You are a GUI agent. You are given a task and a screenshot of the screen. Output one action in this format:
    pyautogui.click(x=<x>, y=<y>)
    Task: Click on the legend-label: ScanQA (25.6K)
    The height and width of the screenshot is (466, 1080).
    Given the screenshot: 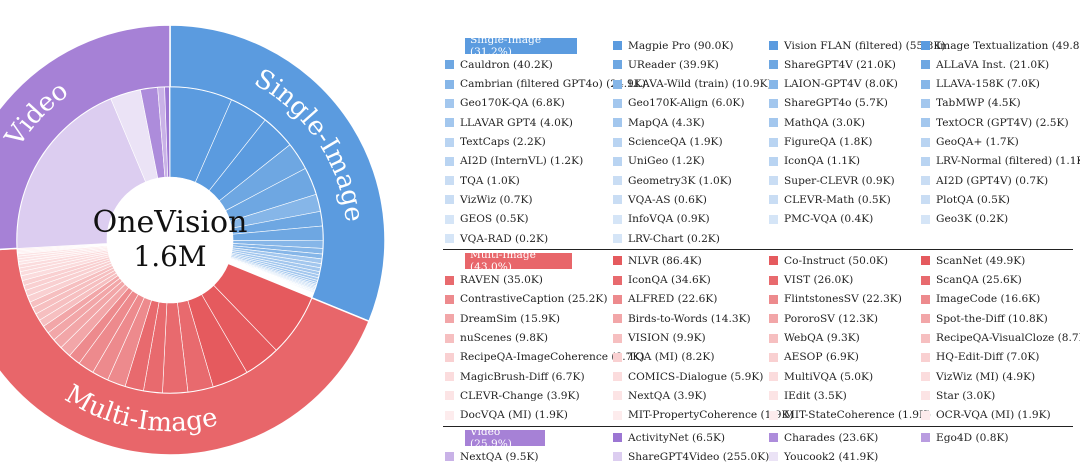 What is the action you would take?
    pyautogui.click(x=979, y=280)
    